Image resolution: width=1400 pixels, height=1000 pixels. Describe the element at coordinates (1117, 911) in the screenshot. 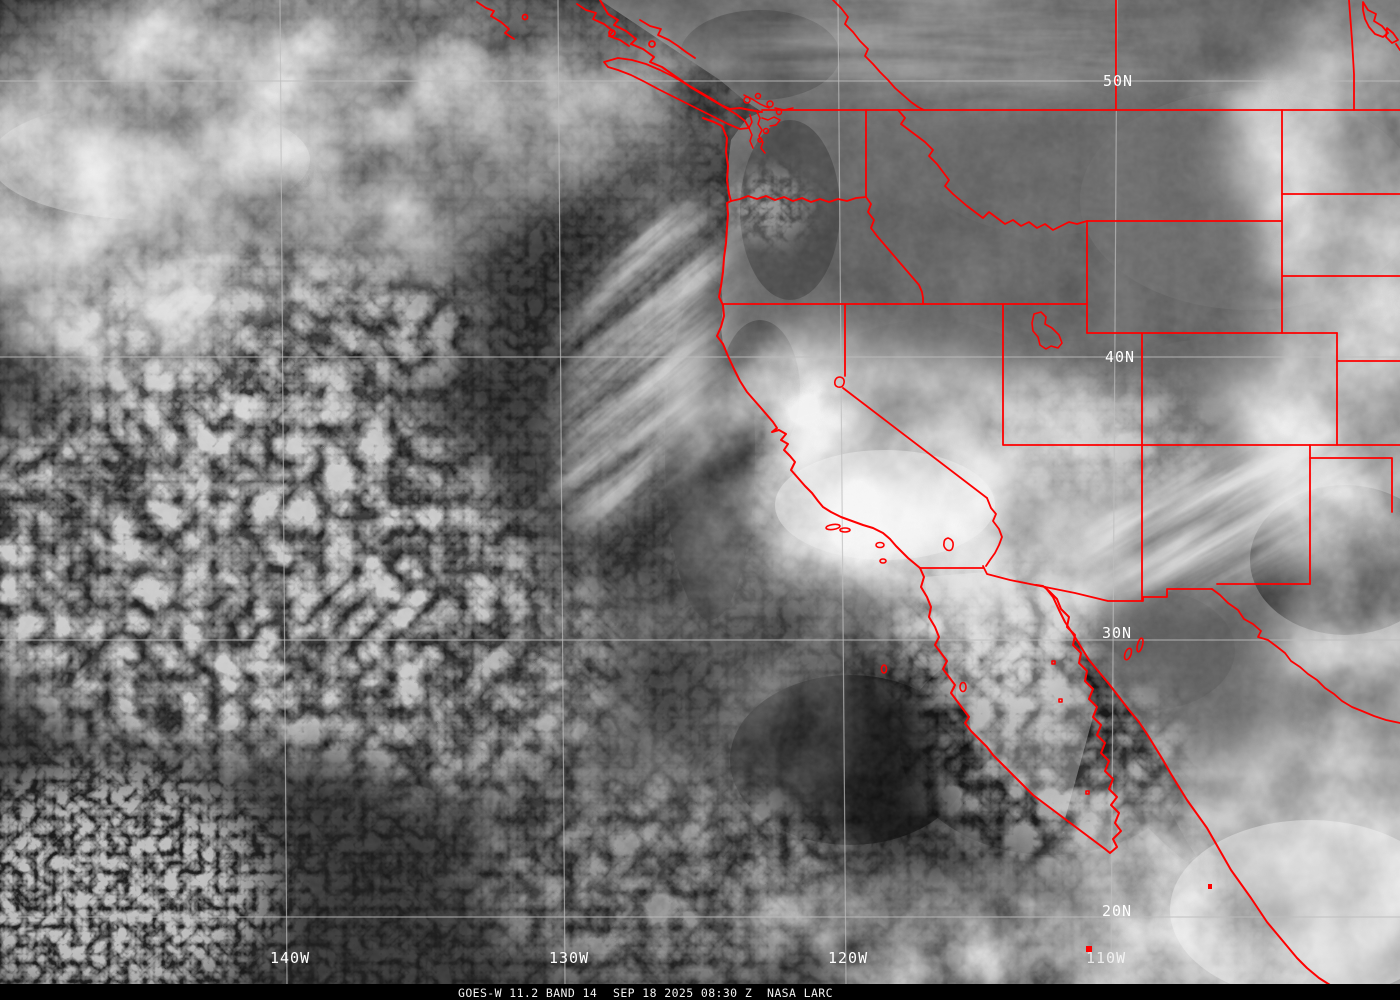

I see `lat-label-20n: 20N` at that location.